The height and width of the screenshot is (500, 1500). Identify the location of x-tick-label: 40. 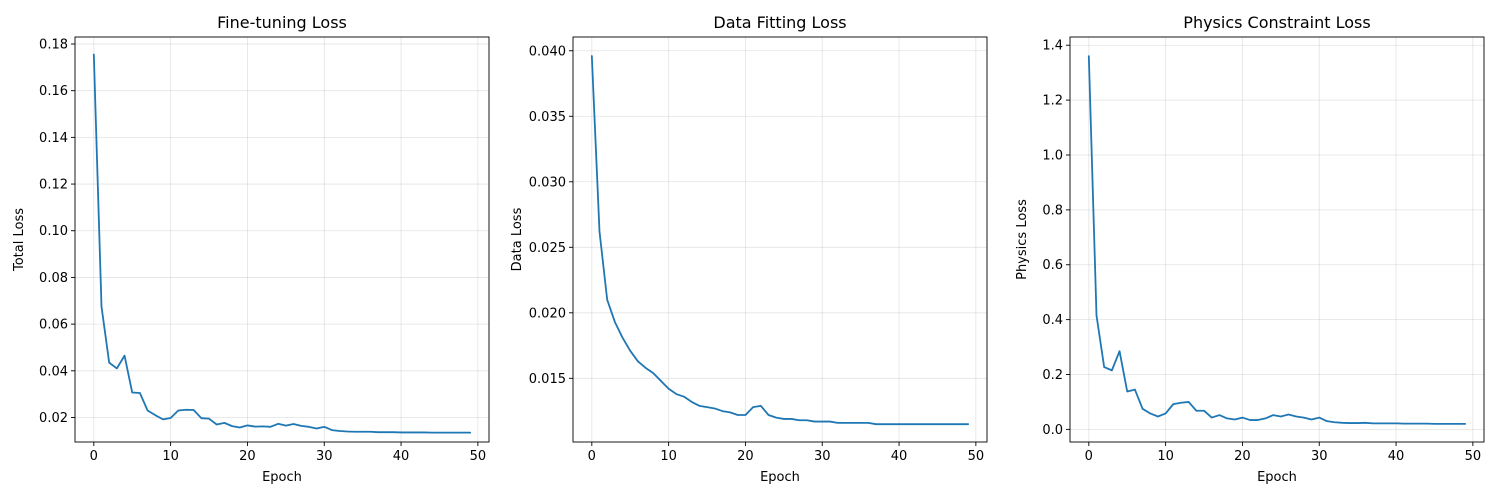
(401, 456).